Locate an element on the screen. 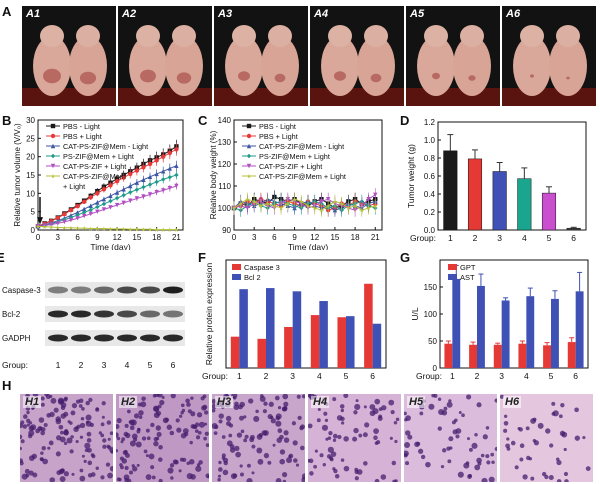 This screenshot has height=484, width=600. mouse-photo: A5 is located at coordinates (453, 56).